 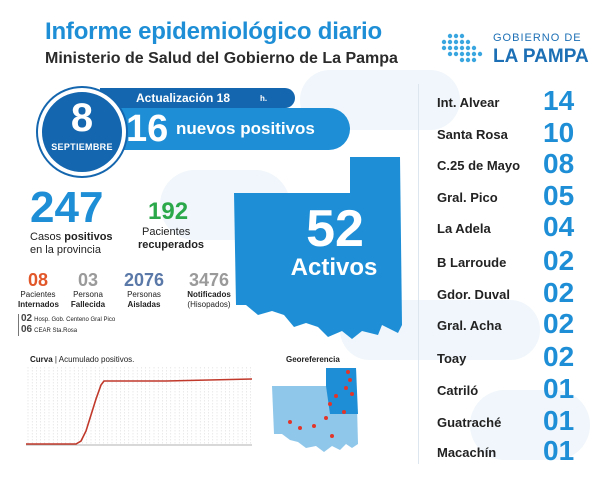 What do you see at coordinates (462, 48) in the screenshot?
I see `pampa-map-logo-icon` at bounding box center [462, 48].